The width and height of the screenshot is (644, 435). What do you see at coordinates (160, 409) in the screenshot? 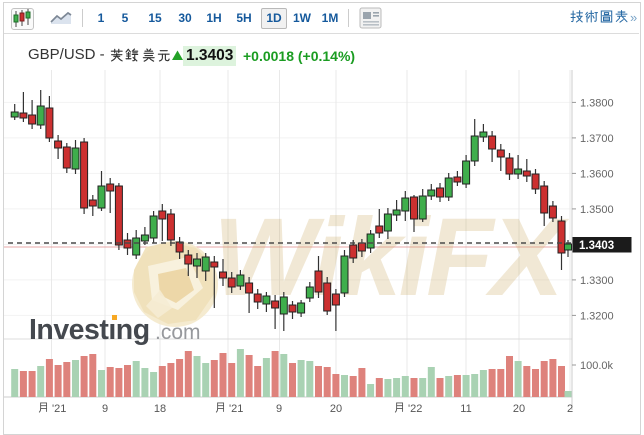
I see `svg-text: 18` at bounding box center [160, 409].